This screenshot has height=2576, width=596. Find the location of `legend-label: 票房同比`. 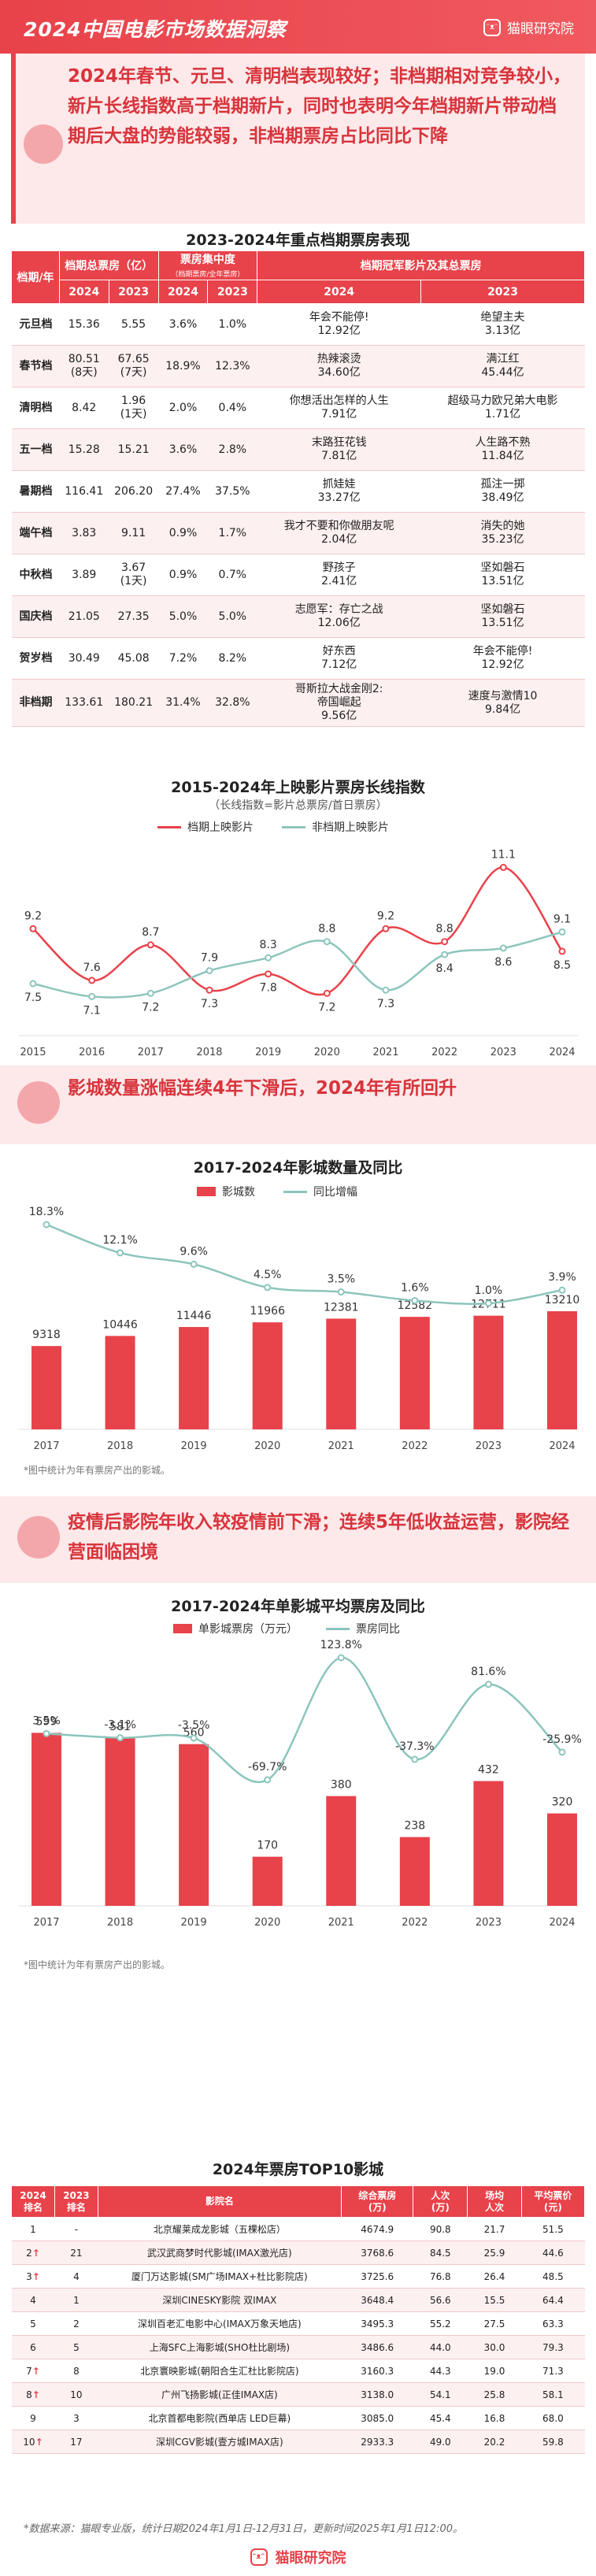

legend-label: 票房同比 is located at coordinates (378, 1629).